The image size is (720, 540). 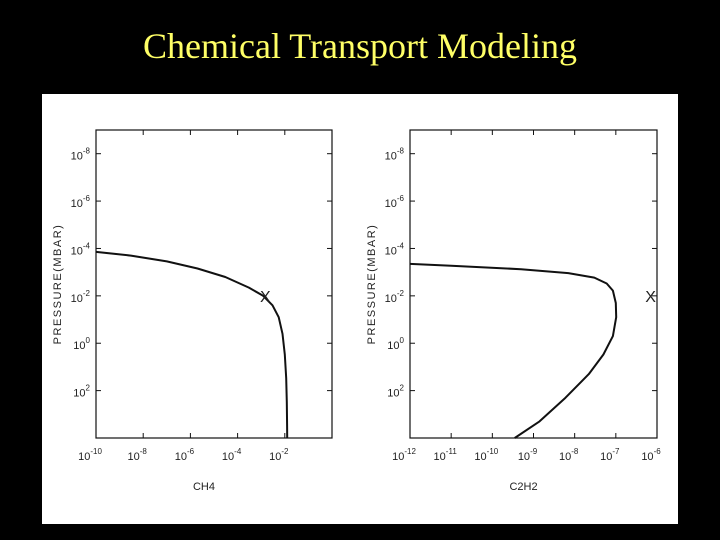 I want to click on chart-2-series-line, so click(x=513, y=350).